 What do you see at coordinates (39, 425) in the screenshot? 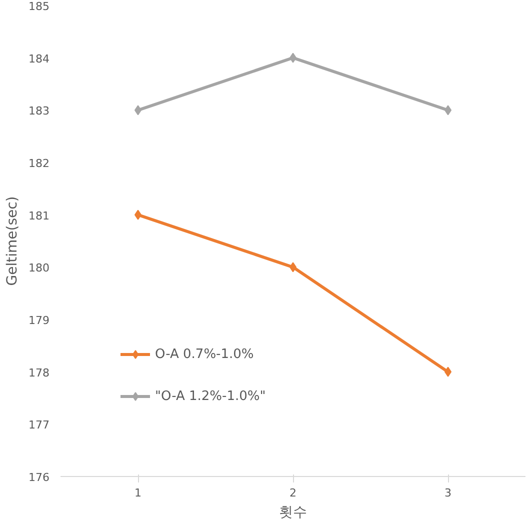
I see `y-tick-label: 177` at bounding box center [39, 425].